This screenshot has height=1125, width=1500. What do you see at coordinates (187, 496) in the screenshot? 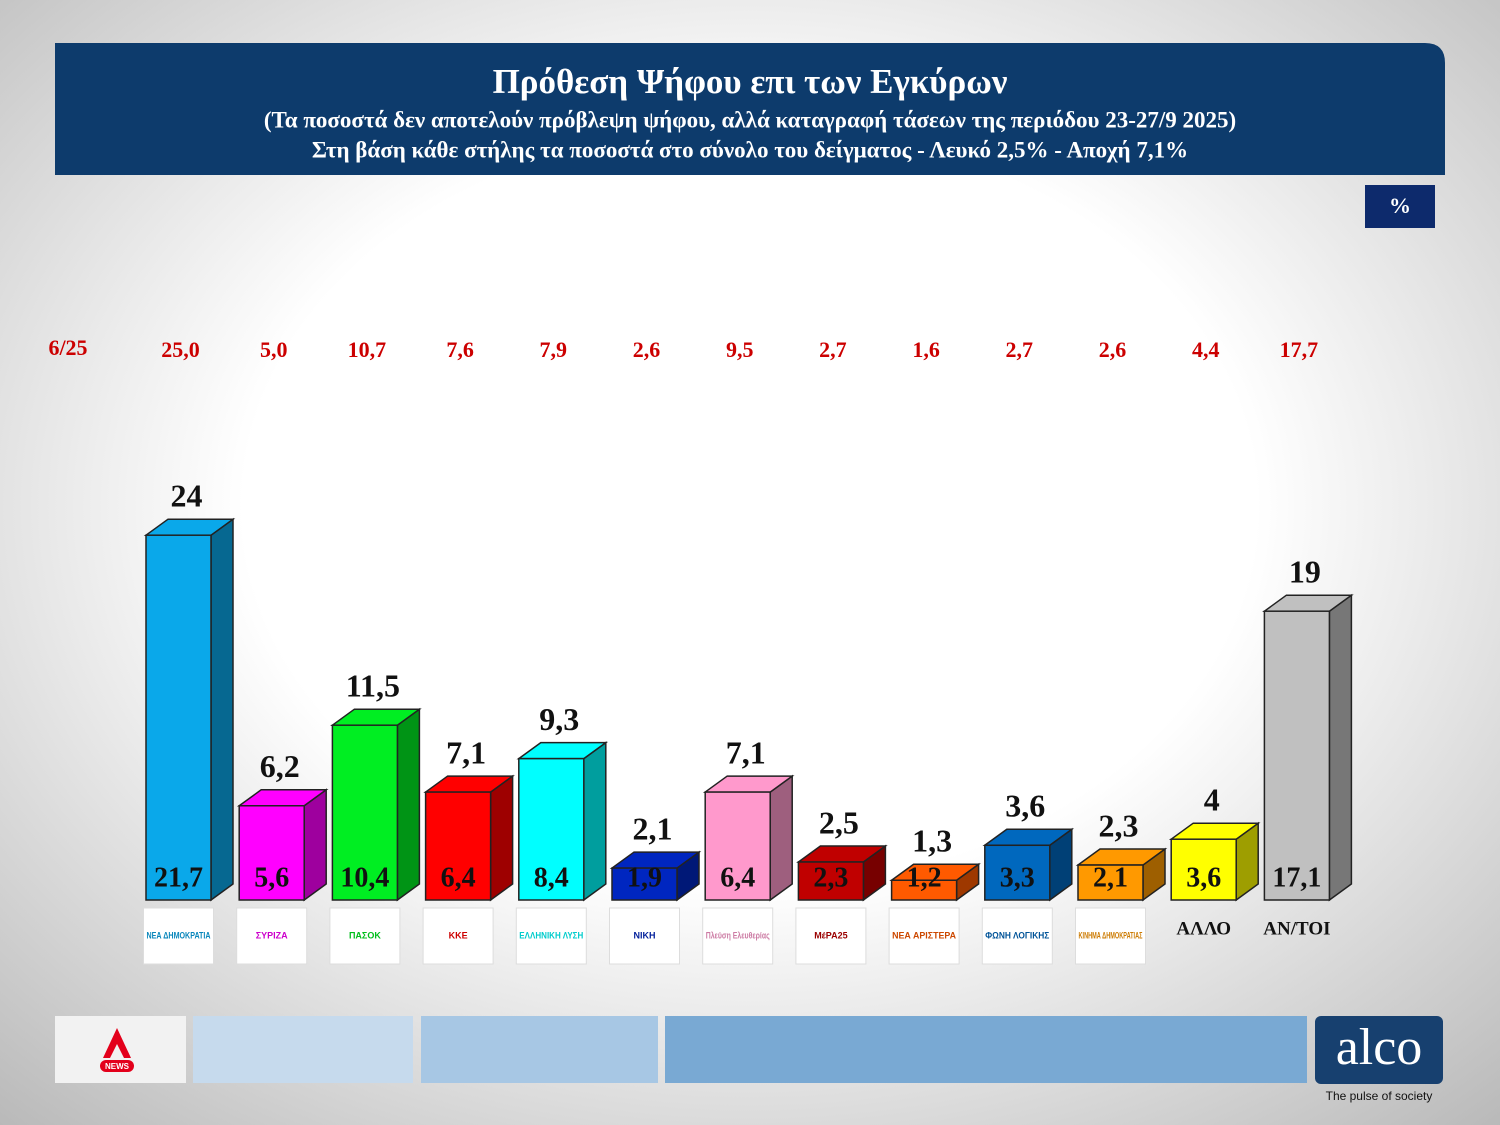
I see `value-label: 24` at bounding box center [187, 496].